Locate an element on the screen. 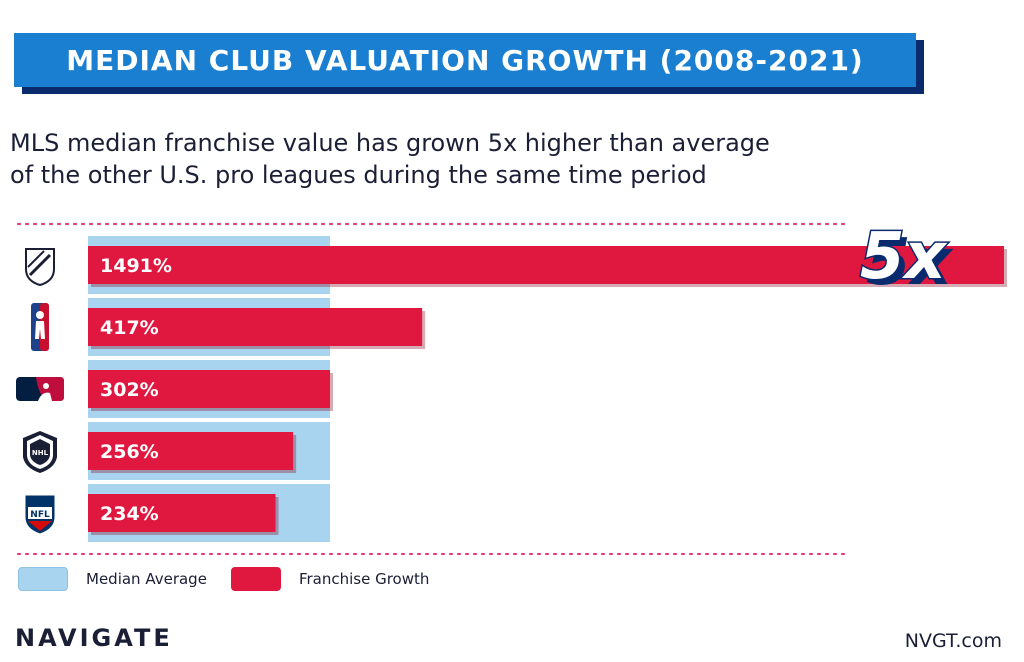 Image resolution: width=1024 pixels, height=662 pixels. svg-text: NHL is located at coordinates (40, 453).